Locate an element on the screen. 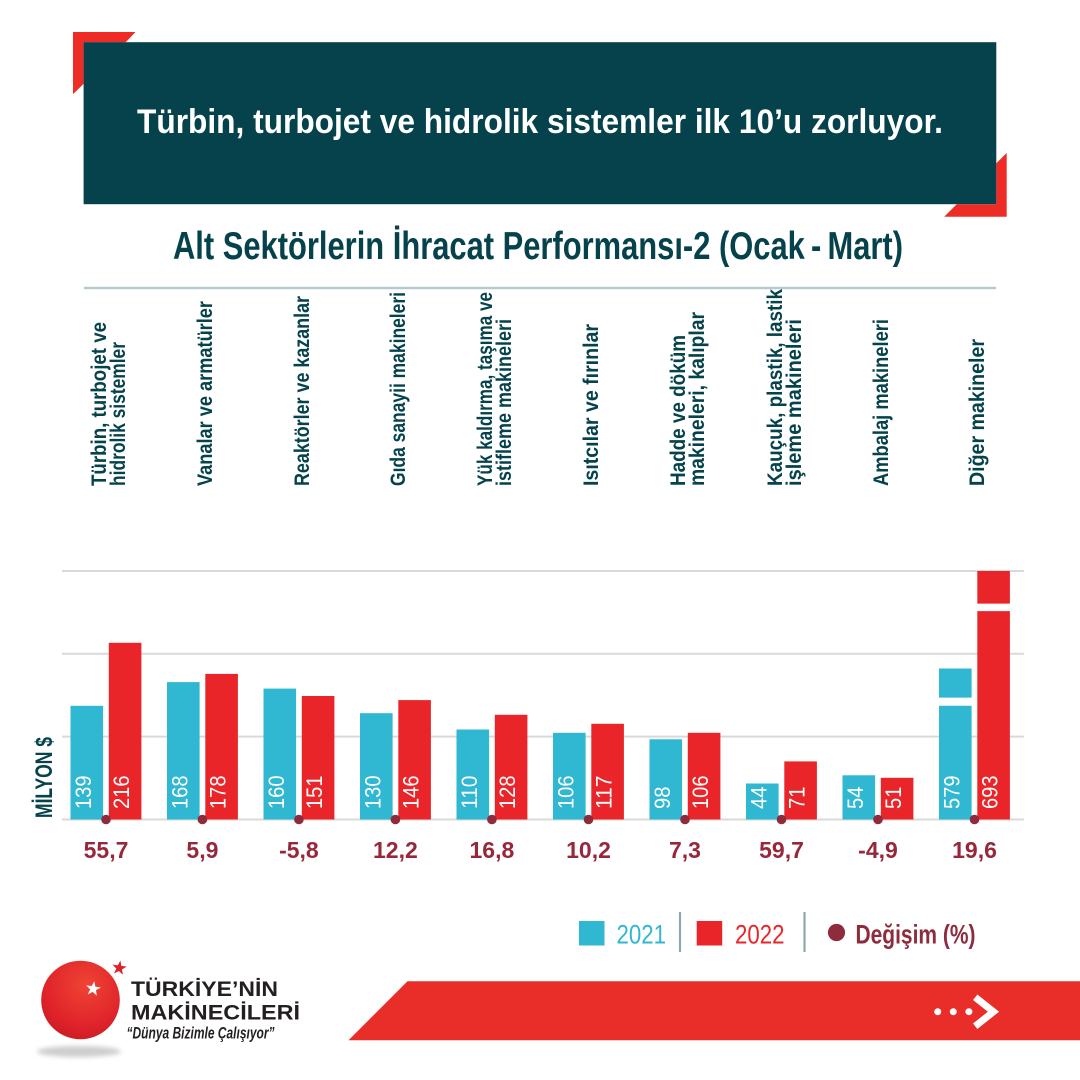 This screenshot has height=1080, width=1080. svg-text: 10,2 is located at coordinates (588, 850).